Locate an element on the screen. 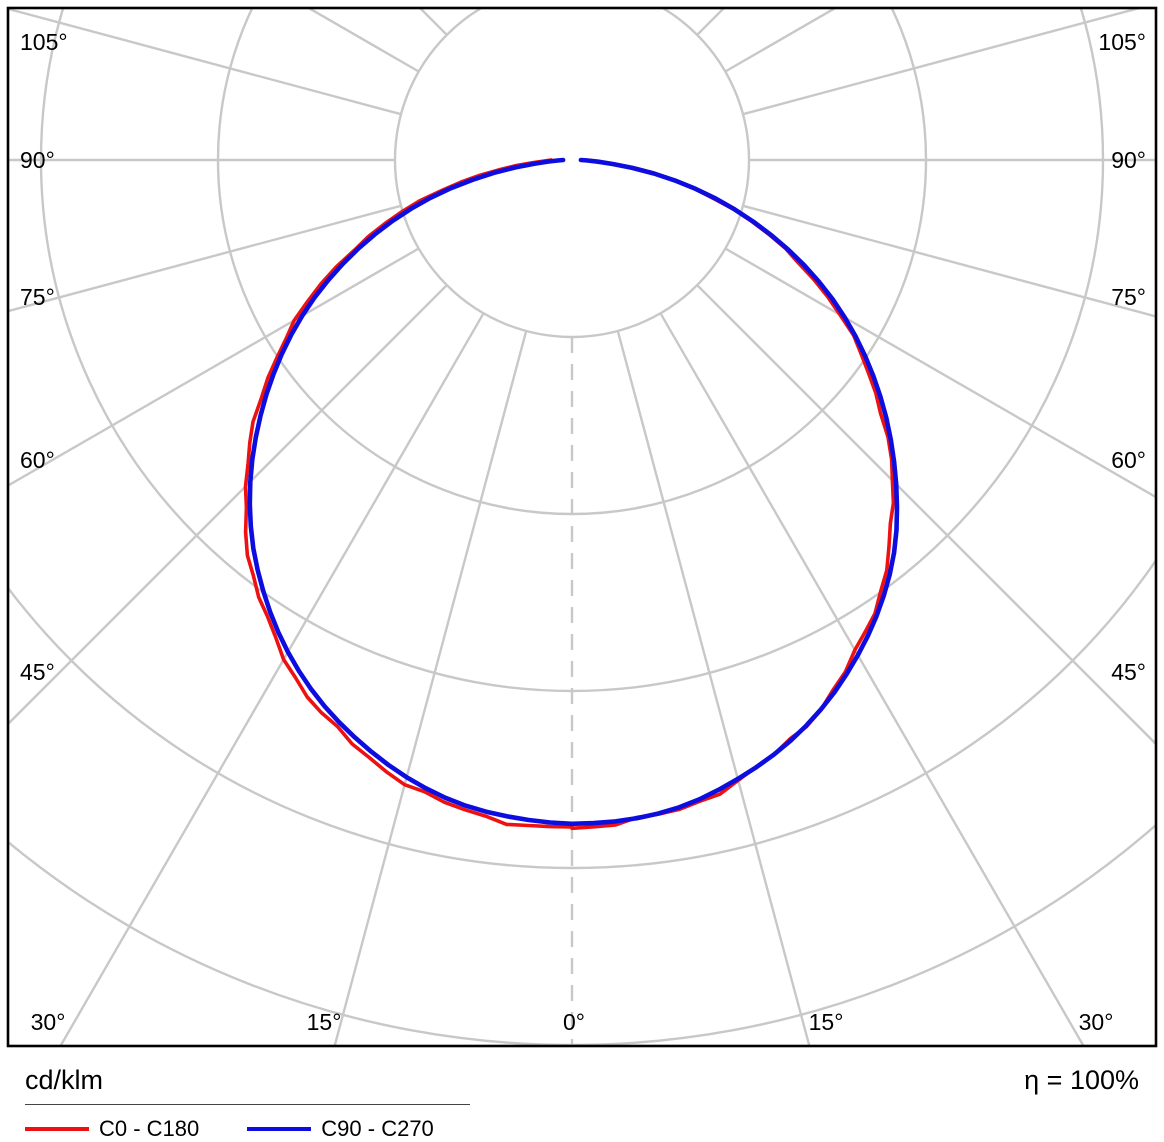  legend-label-c90-c270: C90 - C270 is located at coordinates (377, 1129).